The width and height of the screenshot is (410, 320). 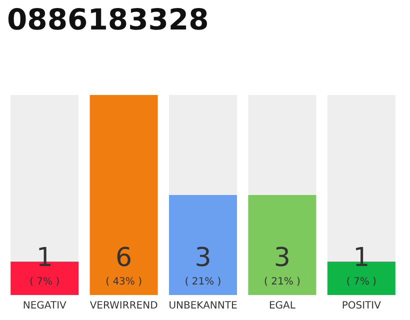 I want to click on x-tick-label: NEGATIV, so click(x=44, y=306).